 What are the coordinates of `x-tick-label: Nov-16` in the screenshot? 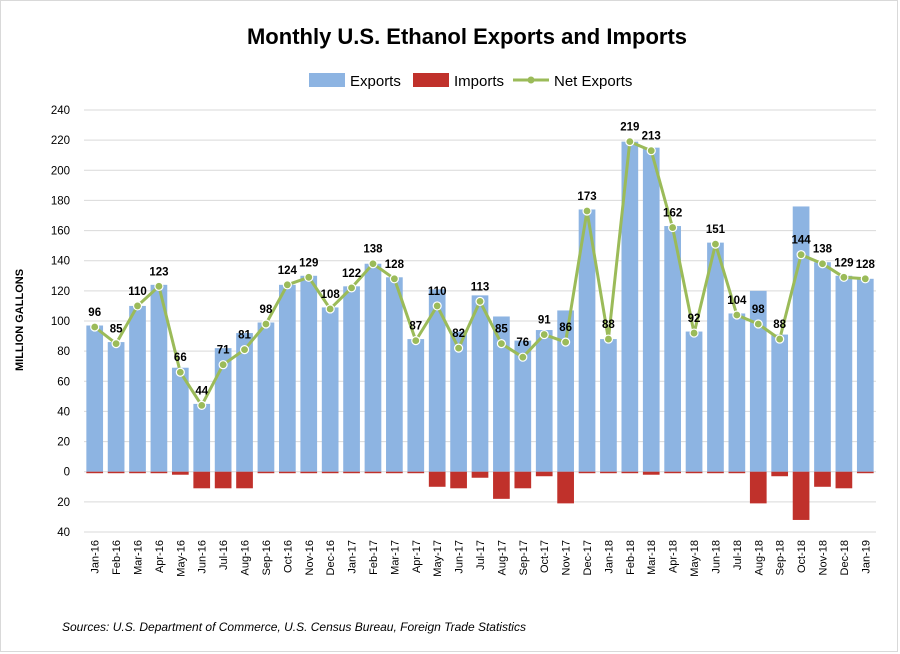 It's located at (310, 557).